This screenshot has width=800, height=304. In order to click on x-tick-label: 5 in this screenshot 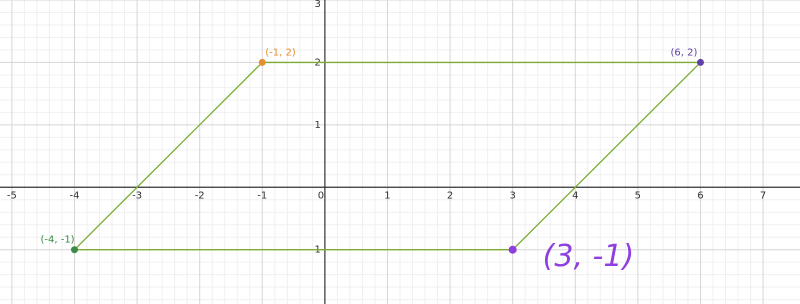, I will do `click(638, 195)`.